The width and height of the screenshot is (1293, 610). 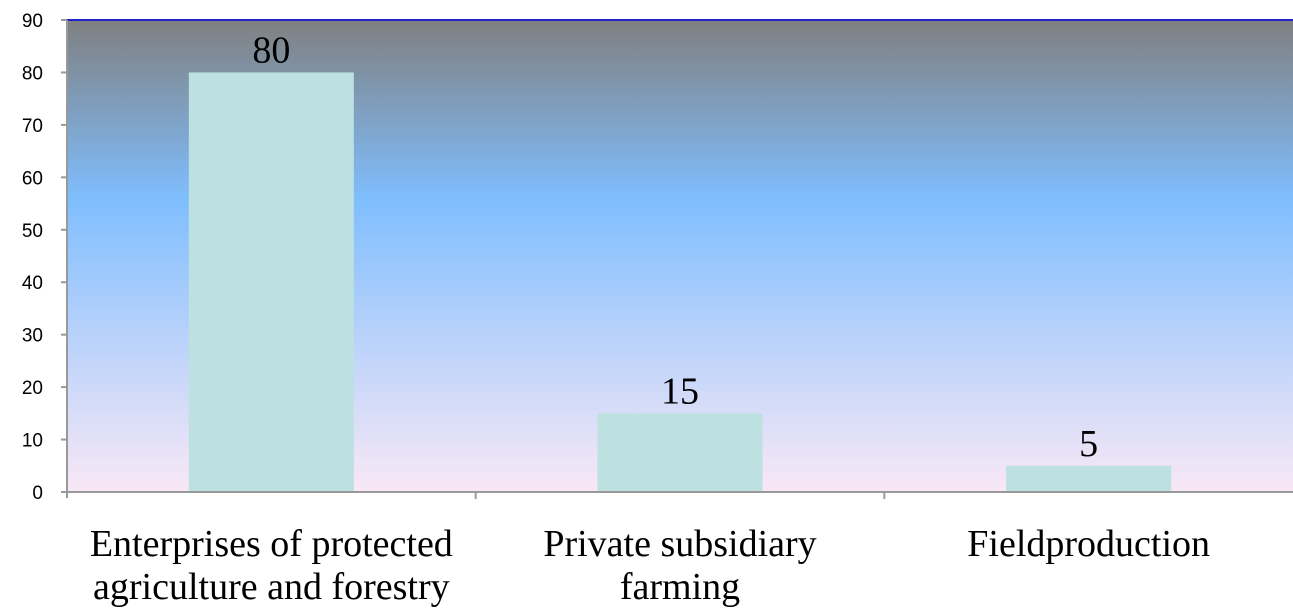 I want to click on y-tick-label: 0, so click(x=37, y=493).